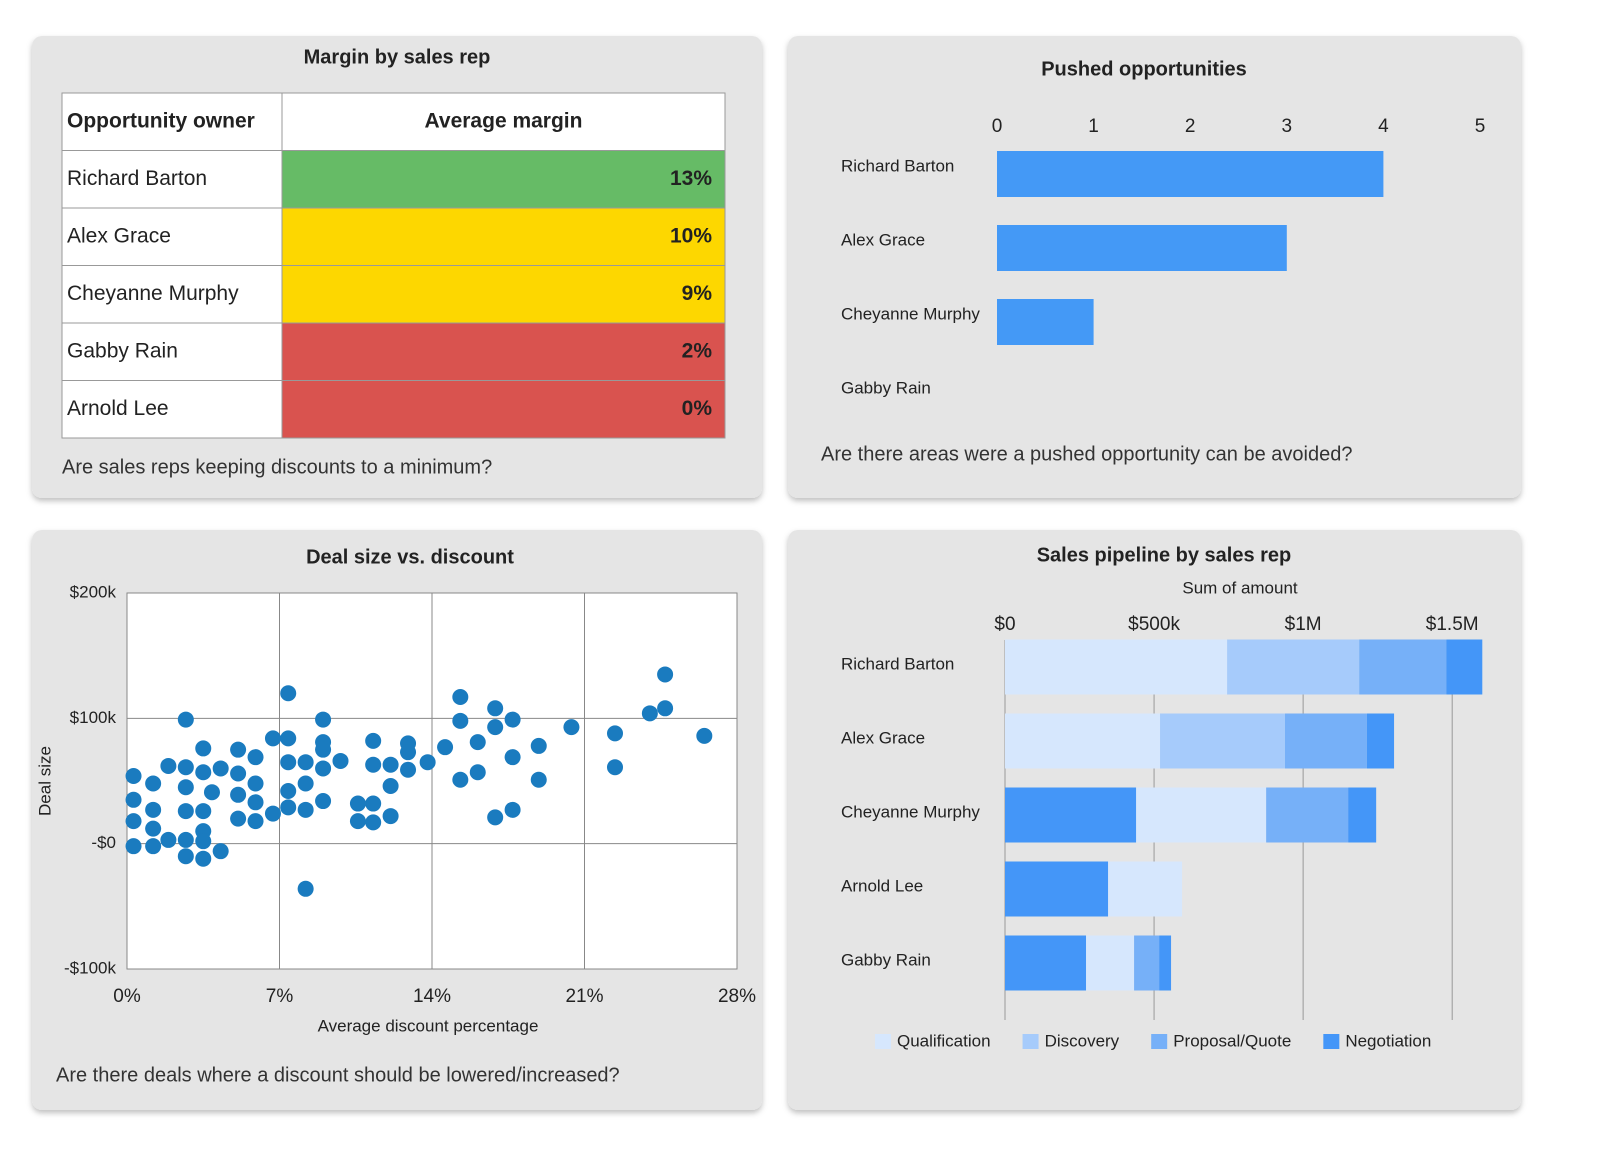  I want to click on margin-value: 9%, so click(697, 293).